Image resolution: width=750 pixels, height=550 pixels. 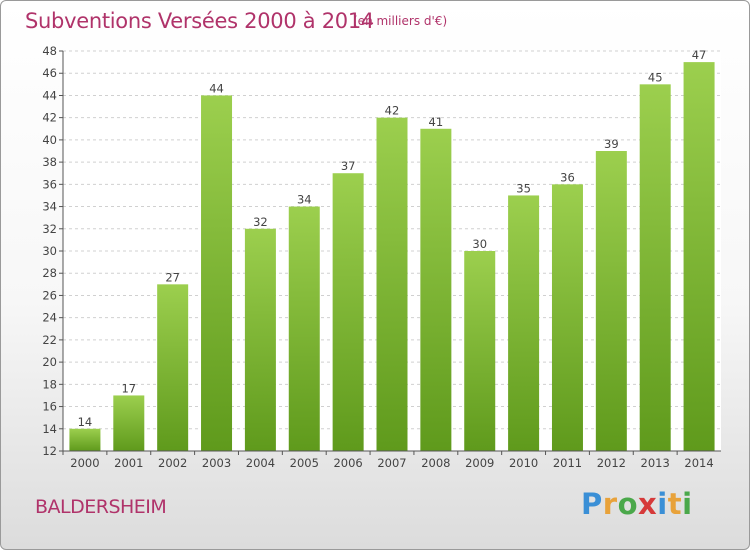 I want to click on y-tick-label: 20, so click(x=49, y=362).